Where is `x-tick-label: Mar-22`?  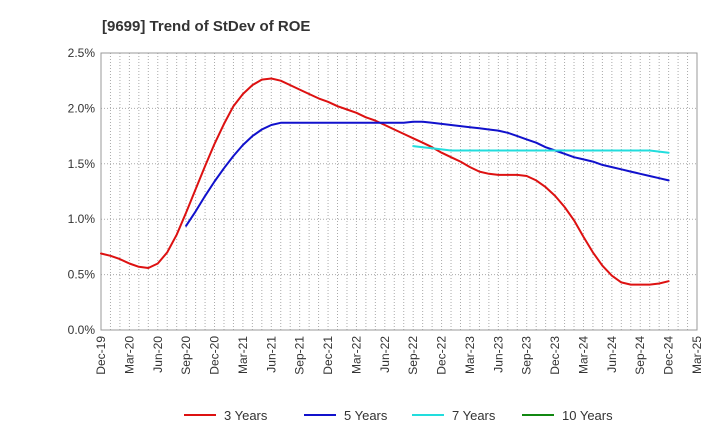
x-tick-label: Mar-22 is located at coordinates (356, 355).